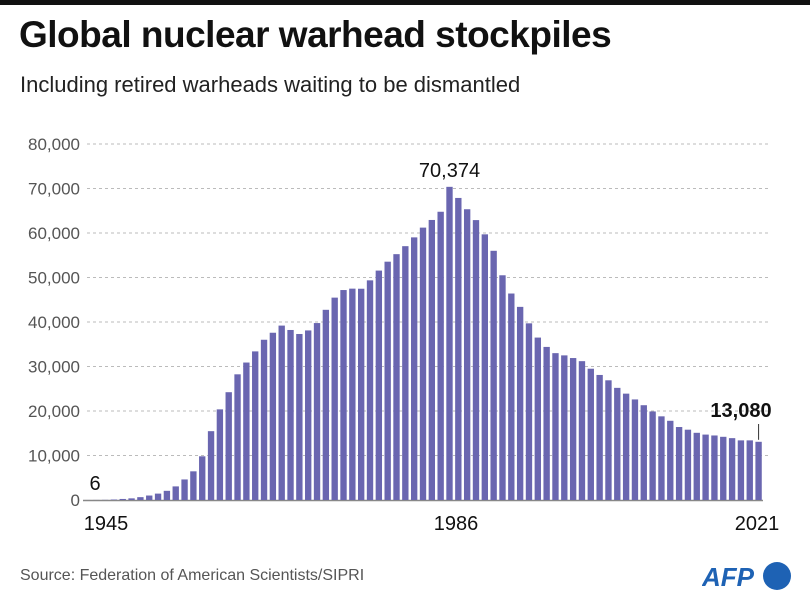 Image resolution: width=810 pixels, height=603 pixels. I want to click on bar-1974, so click(343, 395).